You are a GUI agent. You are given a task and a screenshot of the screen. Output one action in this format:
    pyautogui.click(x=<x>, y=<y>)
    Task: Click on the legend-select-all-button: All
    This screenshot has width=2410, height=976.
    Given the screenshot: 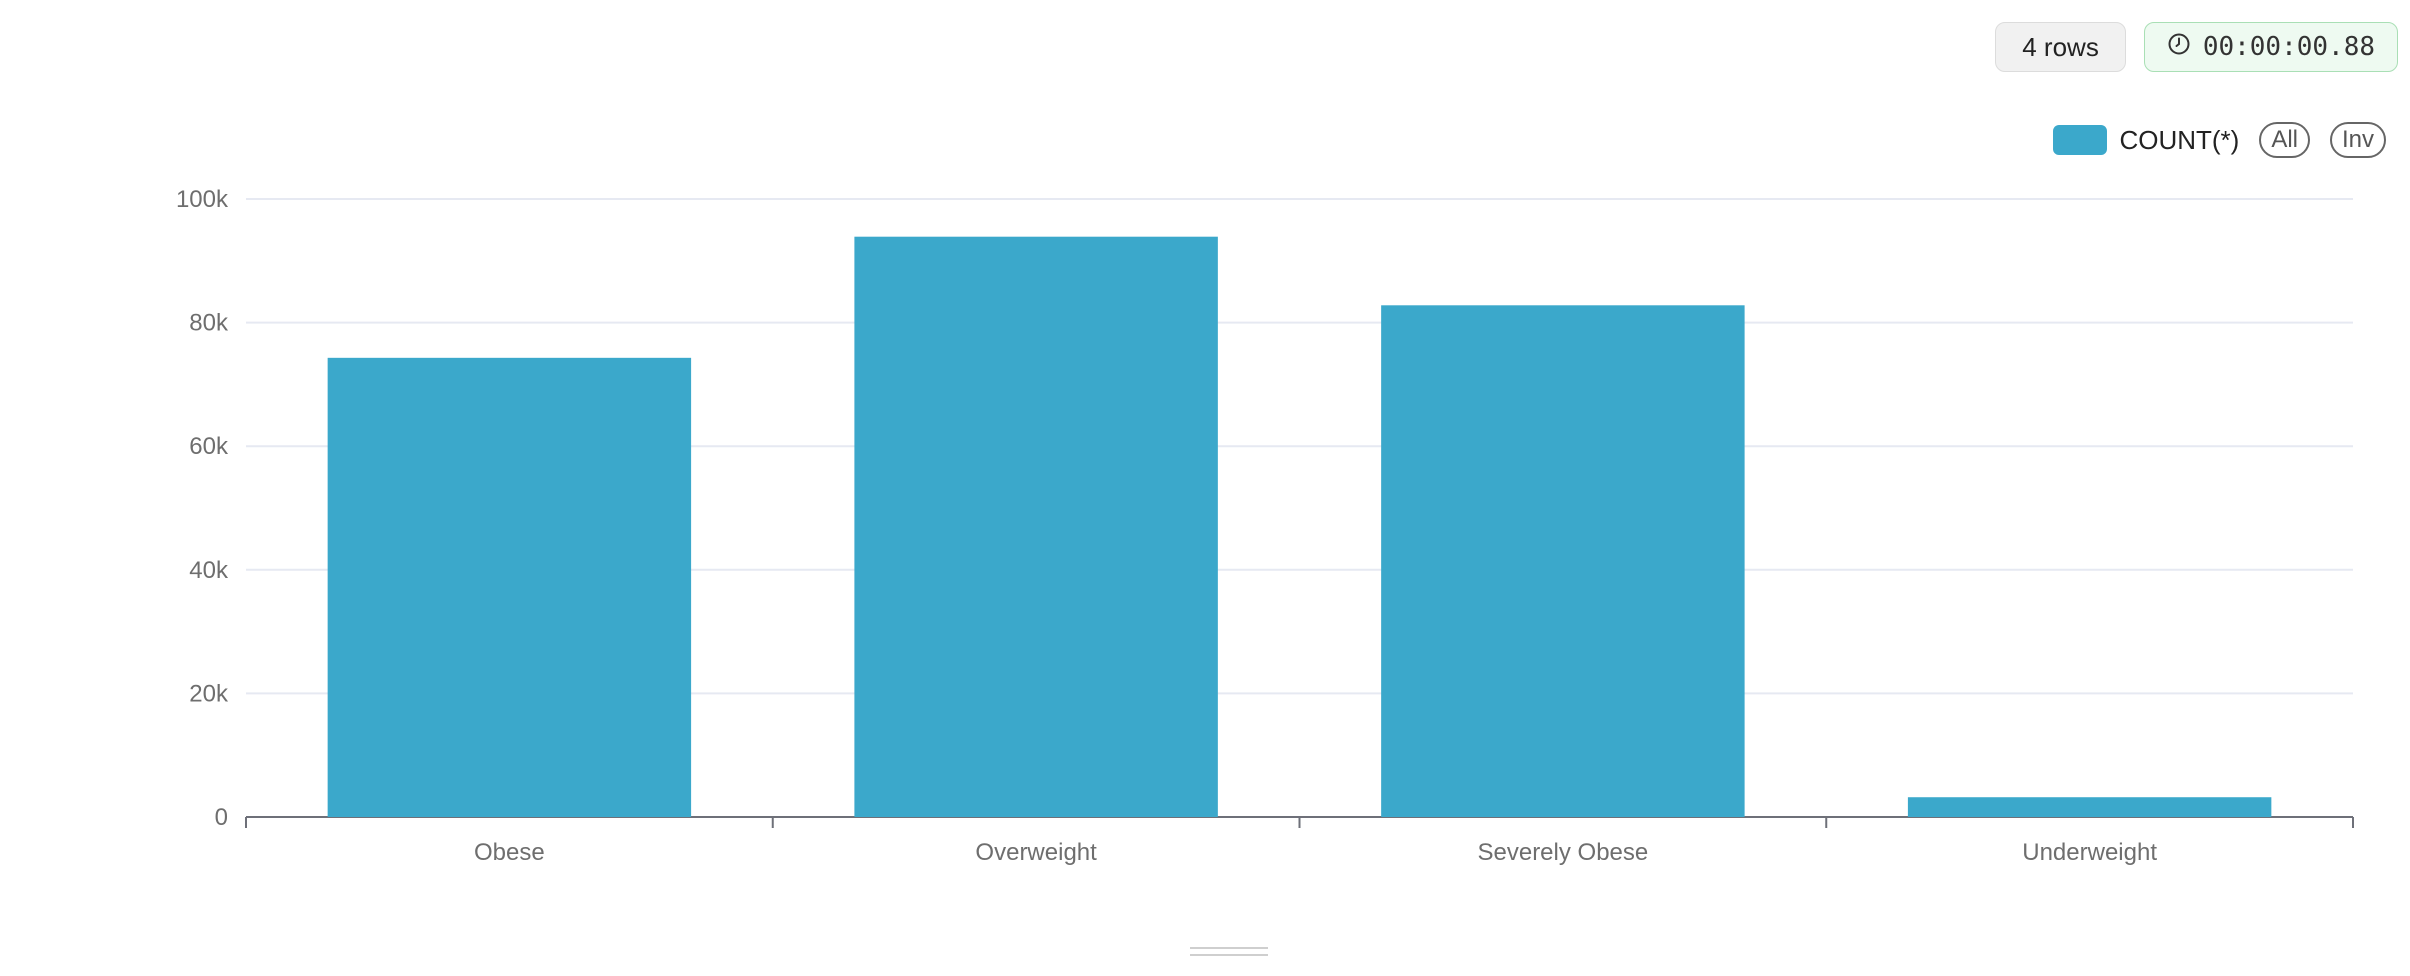 What is the action you would take?
    pyautogui.click(x=2284, y=140)
    